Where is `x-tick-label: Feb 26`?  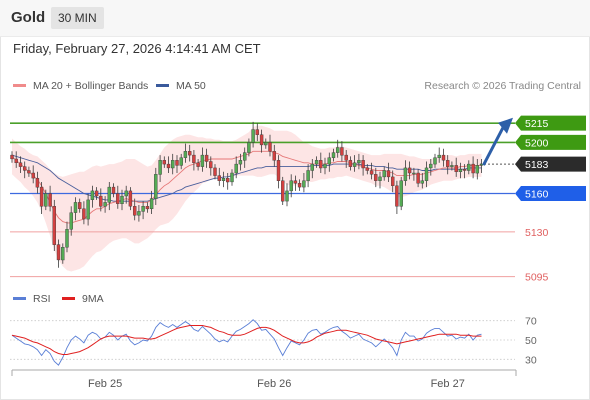
x-tick-label: Feb 26 is located at coordinates (274, 384).